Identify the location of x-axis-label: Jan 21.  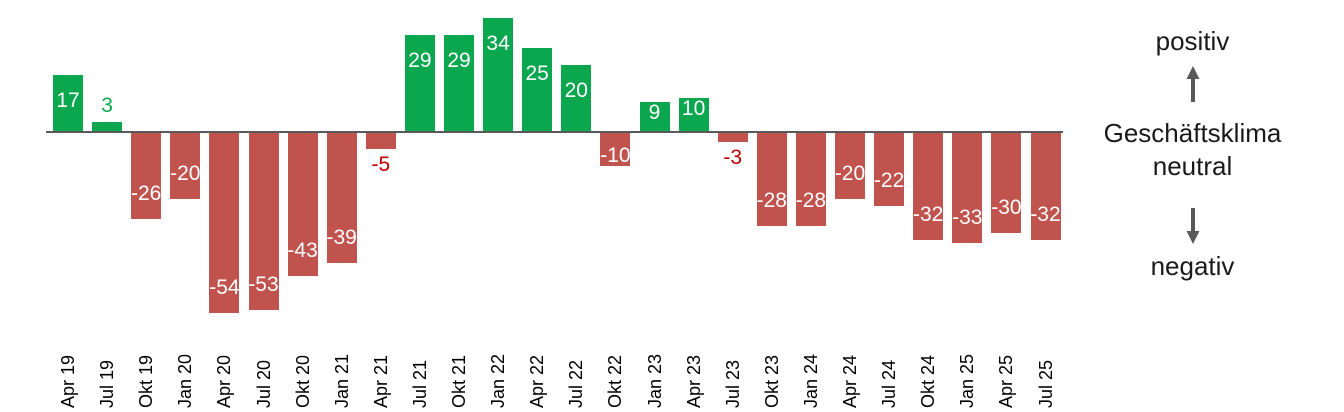
(341, 380).